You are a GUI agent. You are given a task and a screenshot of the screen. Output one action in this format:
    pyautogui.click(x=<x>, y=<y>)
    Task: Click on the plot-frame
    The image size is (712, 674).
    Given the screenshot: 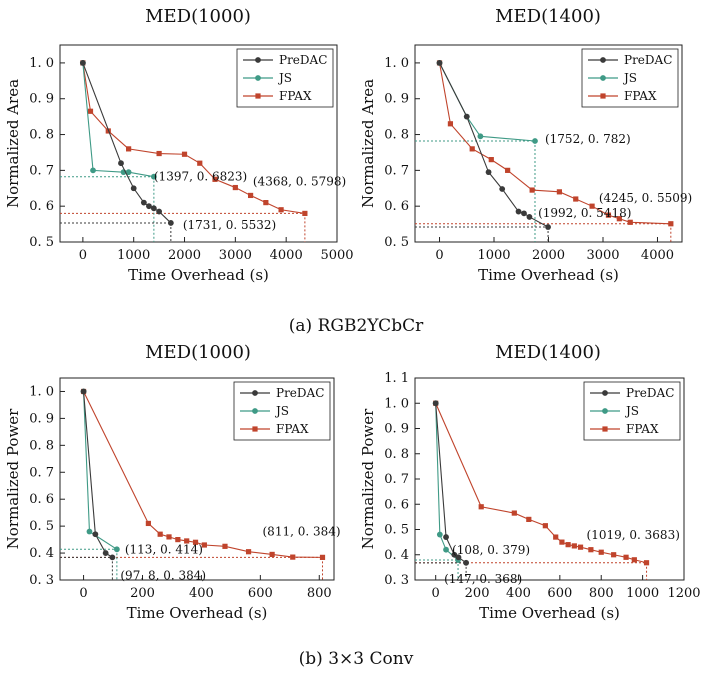 What is the action you would take?
    pyautogui.click(x=198, y=143)
    